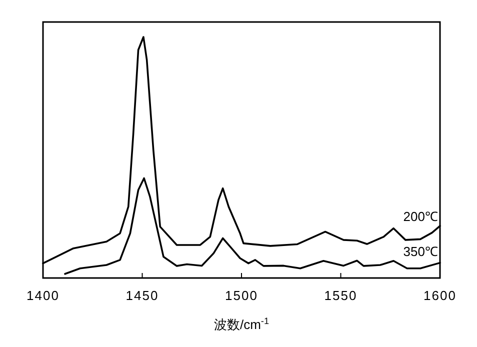  What do you see at coordinates (420, 251) in the screenshot?
I see `series-label: 350℃` at bounding box center [420, 251].